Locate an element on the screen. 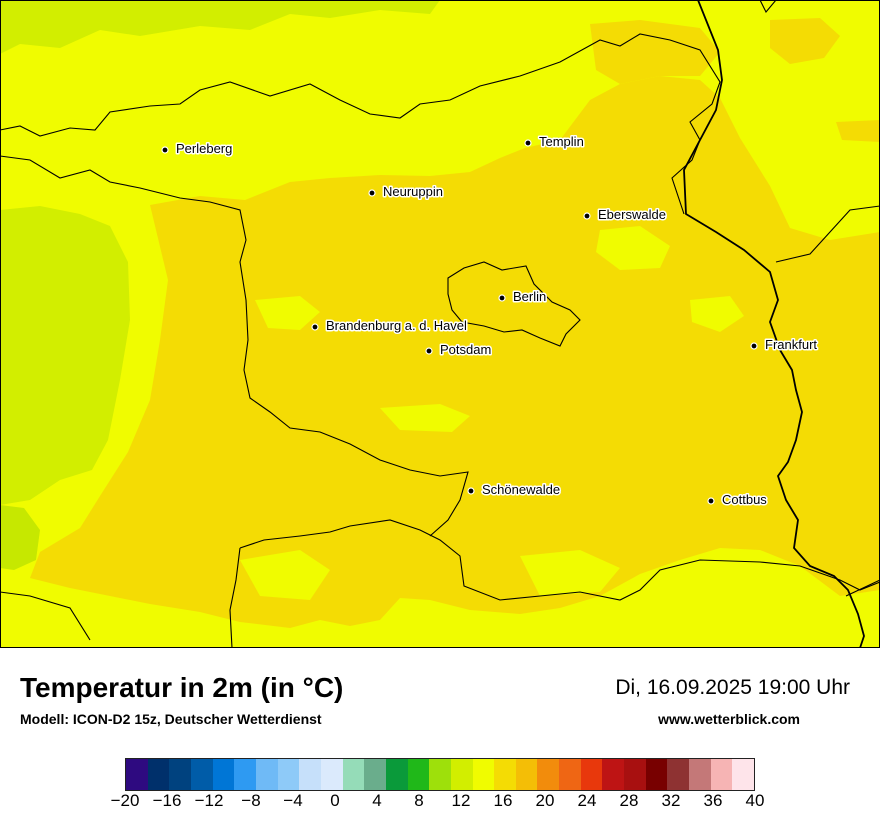  legend-tick-label: −16 is located at coordinates (167, 800).